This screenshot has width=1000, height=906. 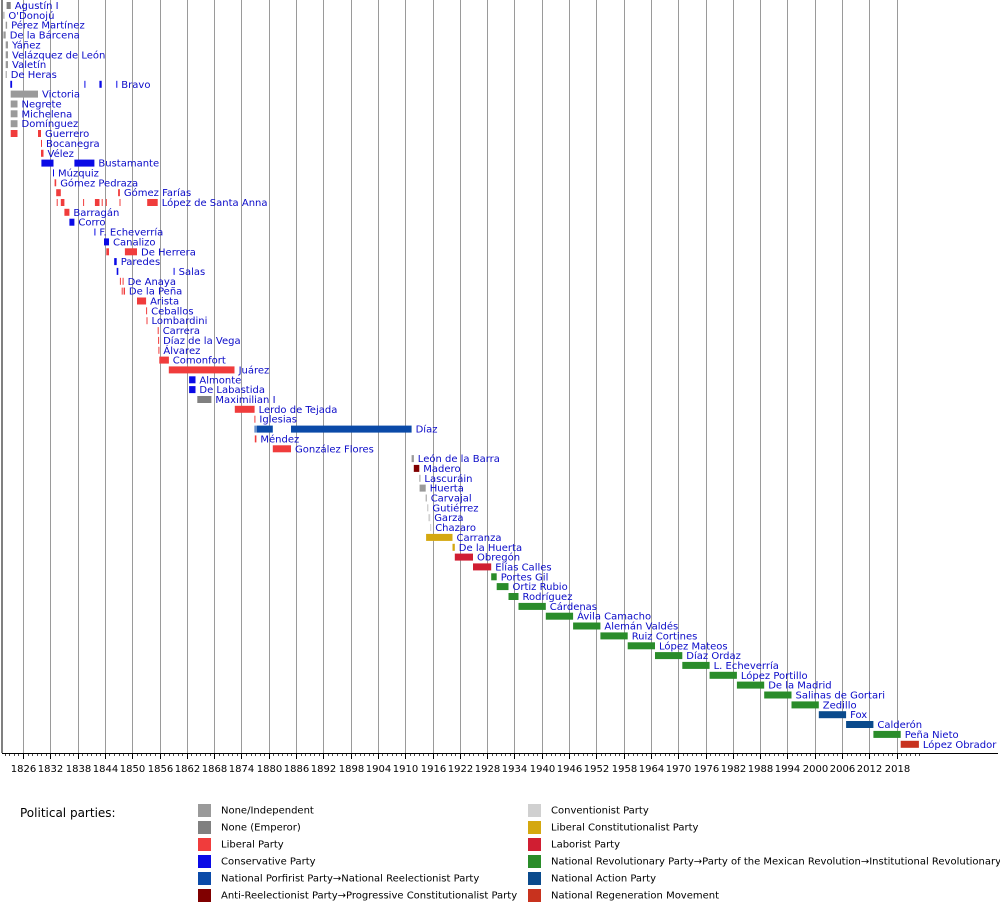 I want to click on president-label: López Portillo, so click(x=774, y=676).